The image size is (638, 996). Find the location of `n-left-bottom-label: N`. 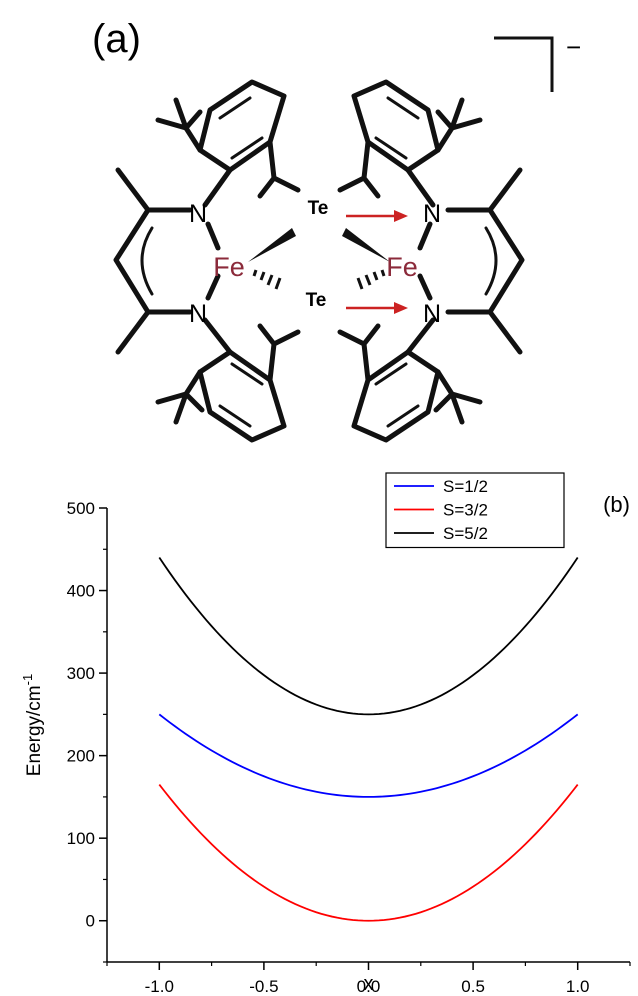

n-left-bottom-label: N is located at coordinates (198, 314).